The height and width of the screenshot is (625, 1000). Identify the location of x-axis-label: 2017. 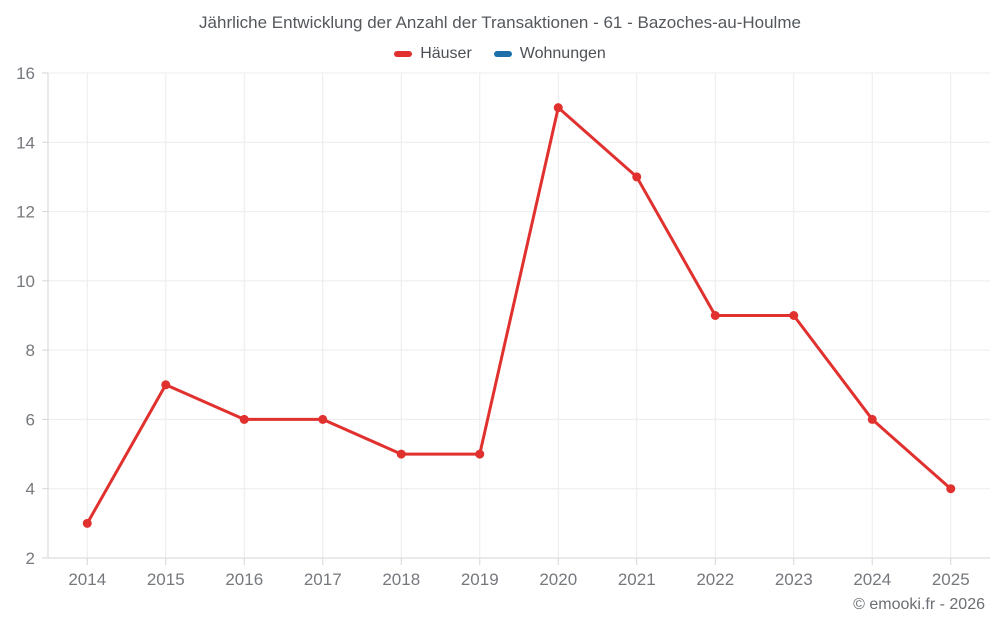
(323, 579).